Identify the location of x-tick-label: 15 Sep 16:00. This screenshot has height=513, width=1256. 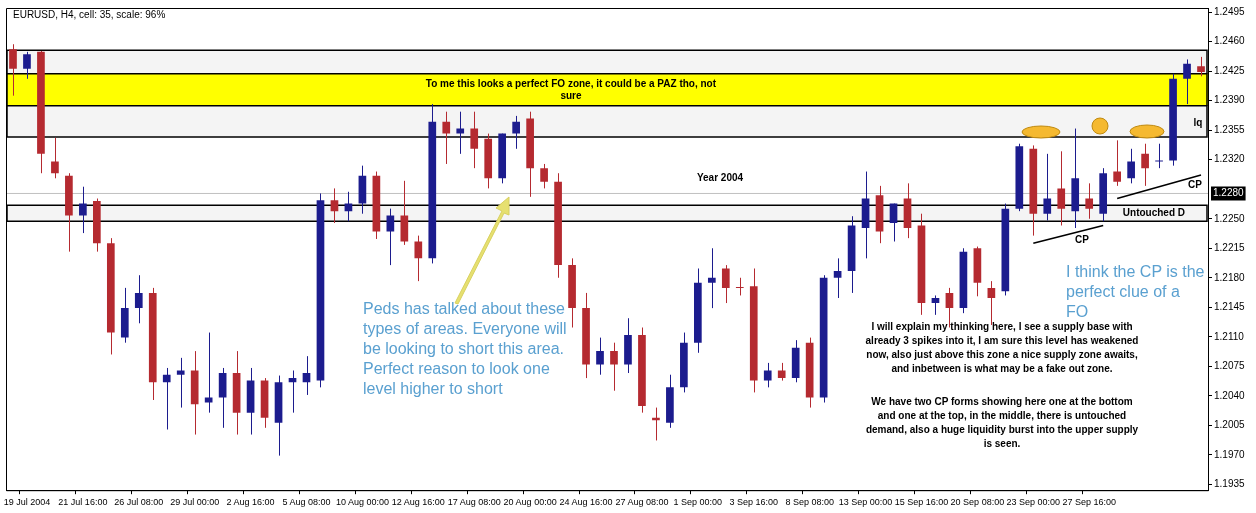
(921, 502).